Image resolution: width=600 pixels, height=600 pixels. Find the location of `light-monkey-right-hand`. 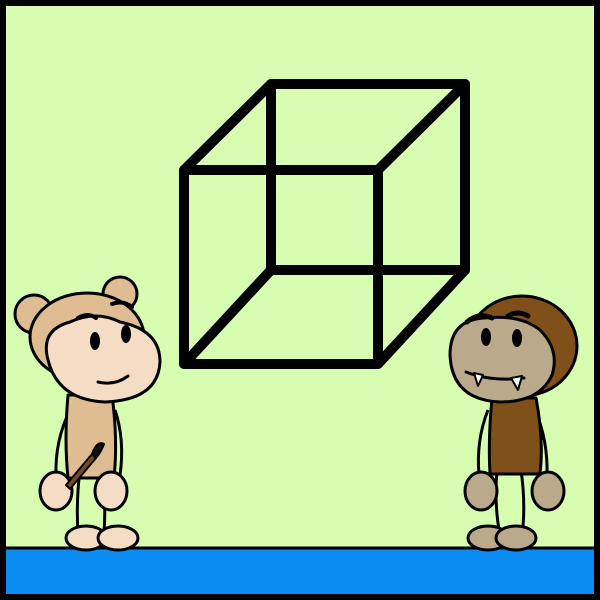

light-monkey-right-hand is located at coordinates (111, 491).